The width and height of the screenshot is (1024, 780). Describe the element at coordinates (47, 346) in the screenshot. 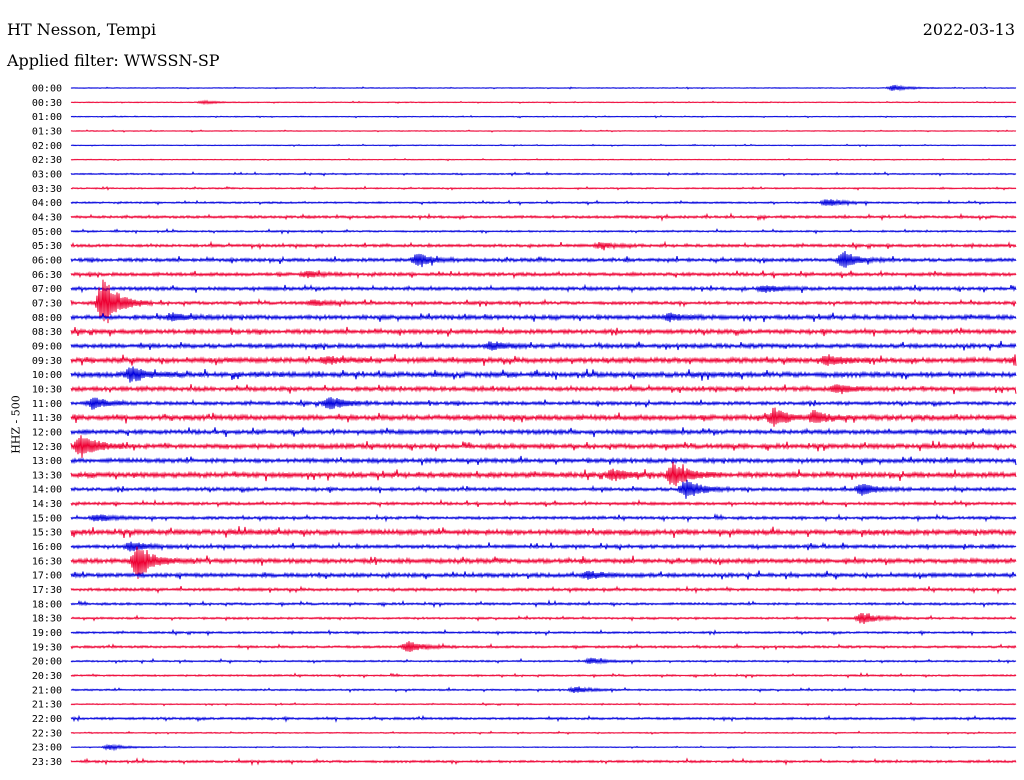

I see `row-time-label: 09:00` at that location.